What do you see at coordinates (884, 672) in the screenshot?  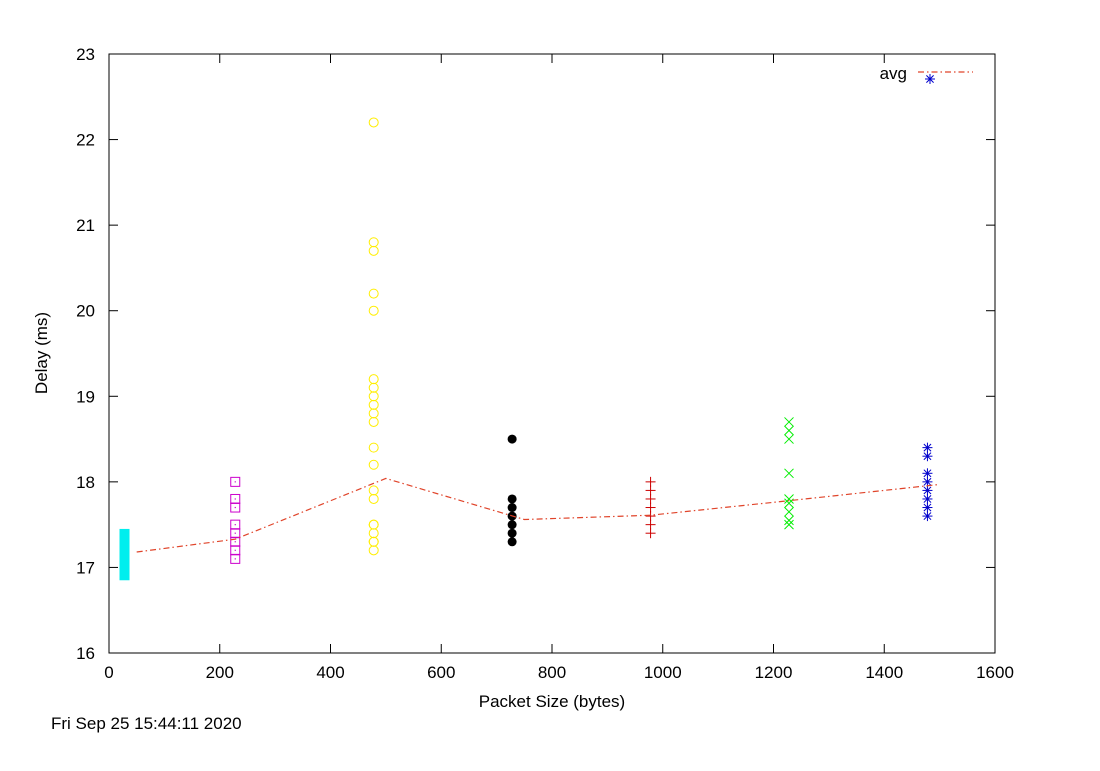 I see `x-tick-label: 1400` at bounding box center [884, 672].